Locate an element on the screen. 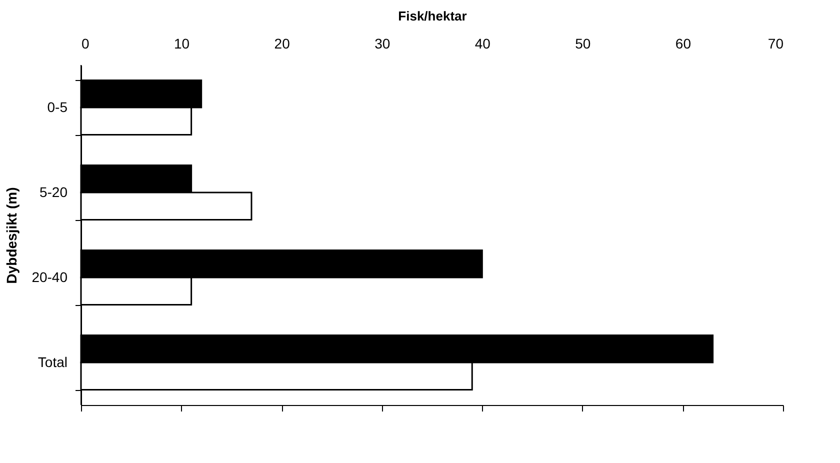 This screenshot has height=463, width=840. x-tick-label: 30 is located at coordinates (382, 44).